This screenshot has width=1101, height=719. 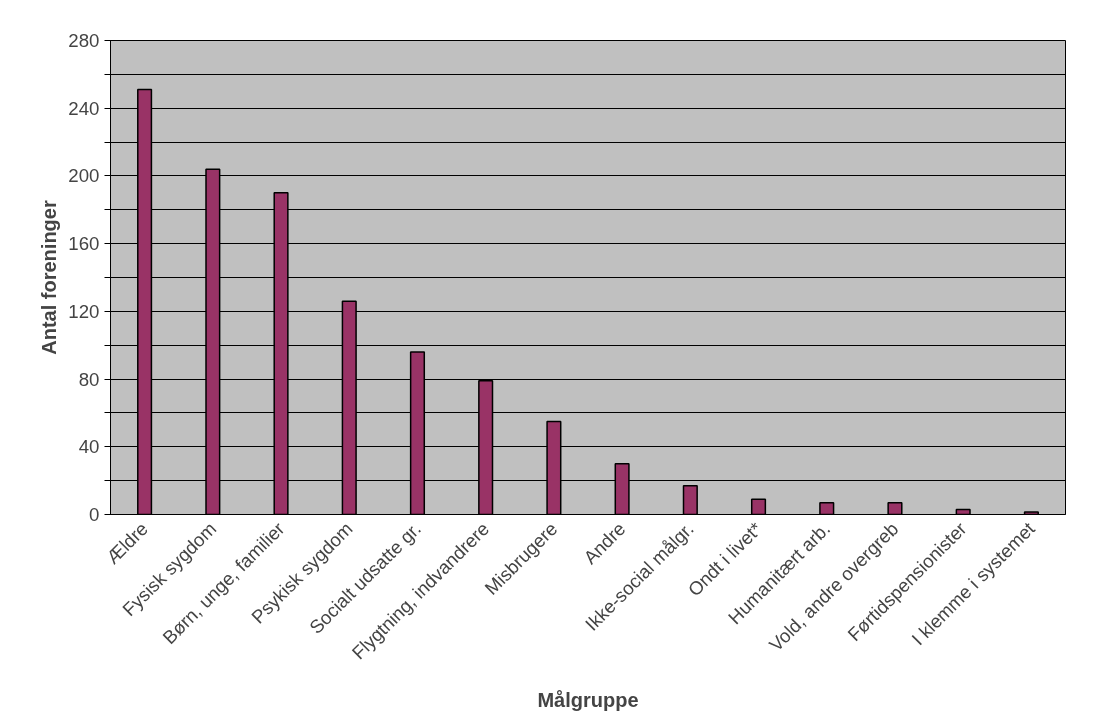 I want to click on y-axis-title: Antal foreninger, so click(x=49, y=277).